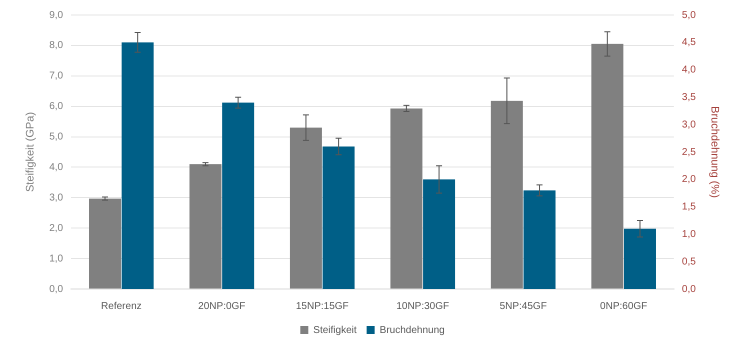 The image size is (750, 350). Describe the element at coordinates (56, 258) in the screenshot. I see `y-tick-label: 1,0` at that location.